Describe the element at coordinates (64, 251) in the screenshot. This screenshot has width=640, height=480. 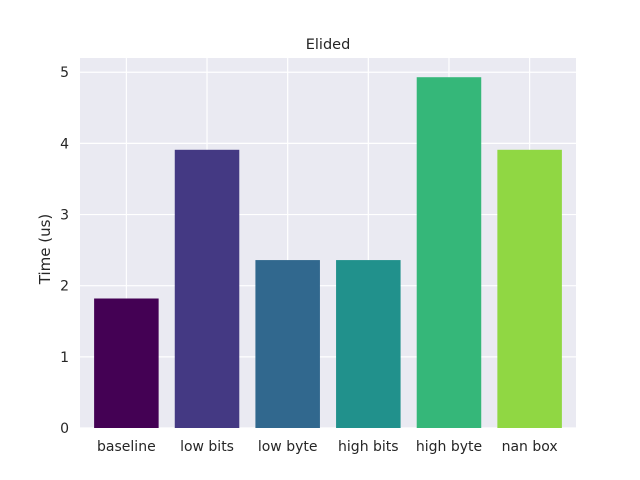
I see `y-tick-labels: 0 1 2 3 4 5` at that location.